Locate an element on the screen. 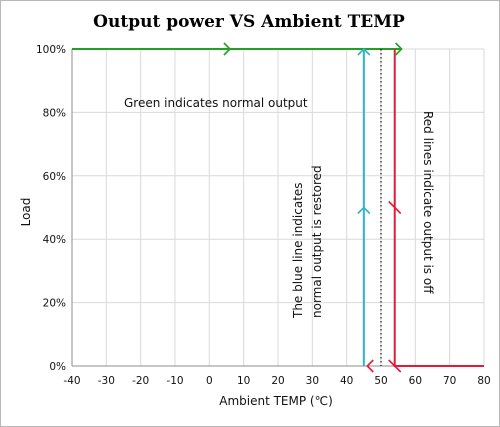  x-axis-label: Ambient TEMP (℃) is located at coordinates (276, 401).